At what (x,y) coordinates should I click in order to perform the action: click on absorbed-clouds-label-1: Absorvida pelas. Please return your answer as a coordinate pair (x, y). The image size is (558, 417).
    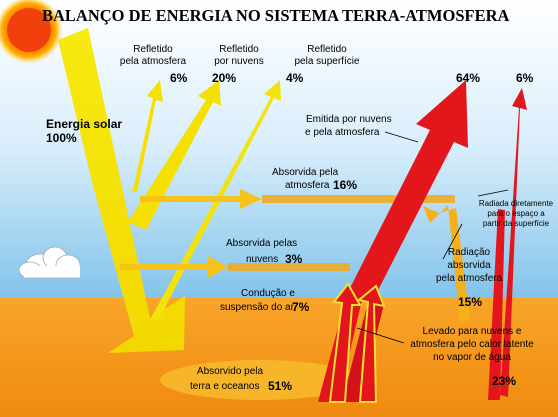
    Looking at the image, I should click on (262, 243).